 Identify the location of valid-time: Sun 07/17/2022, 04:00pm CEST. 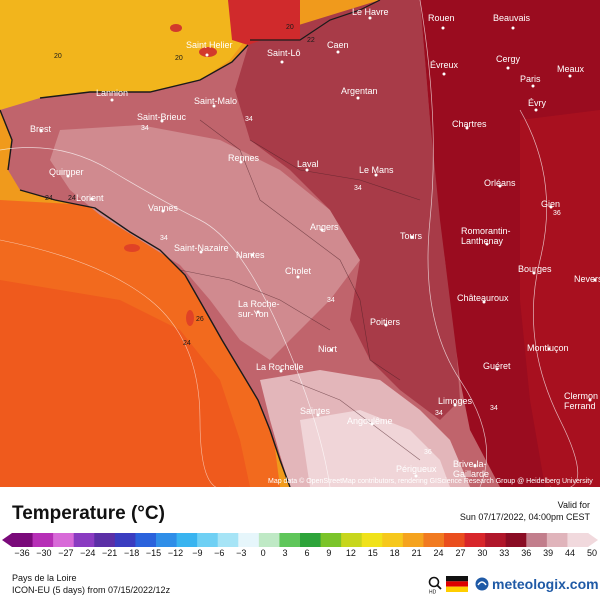
(524, 517).